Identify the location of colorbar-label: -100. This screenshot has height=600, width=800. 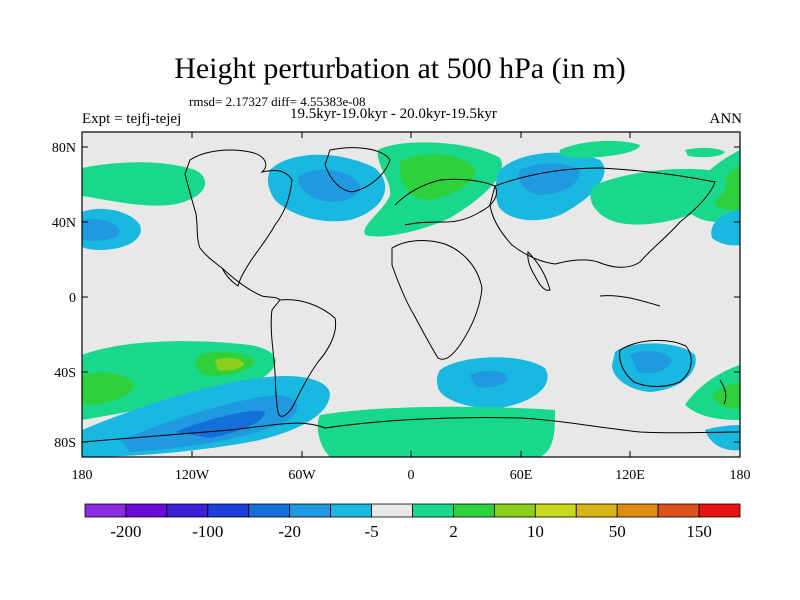
(207, 531).